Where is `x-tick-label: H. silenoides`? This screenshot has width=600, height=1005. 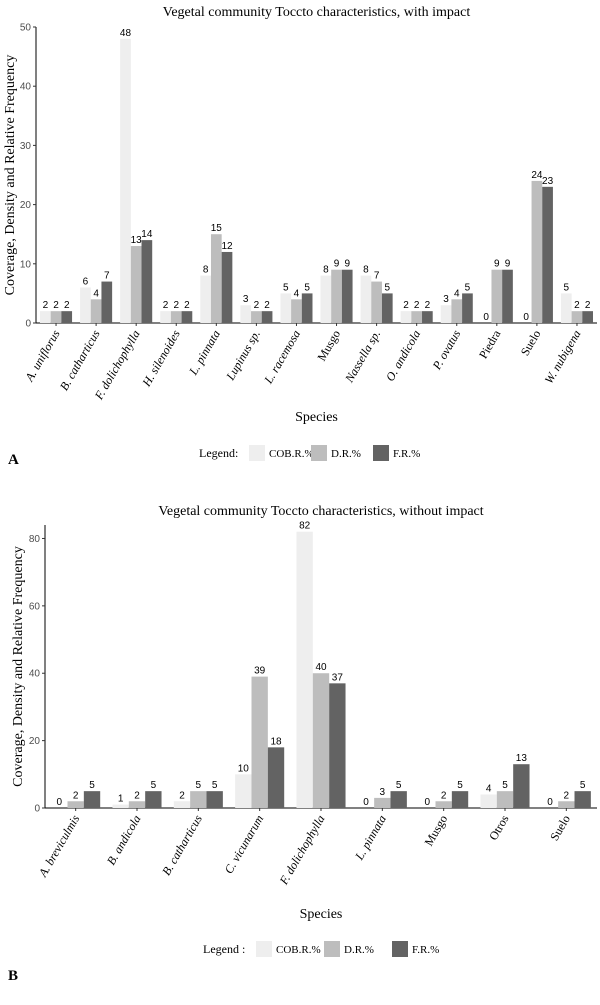
x-tick-label: H. silenoides is located at coordinates (161, 358).